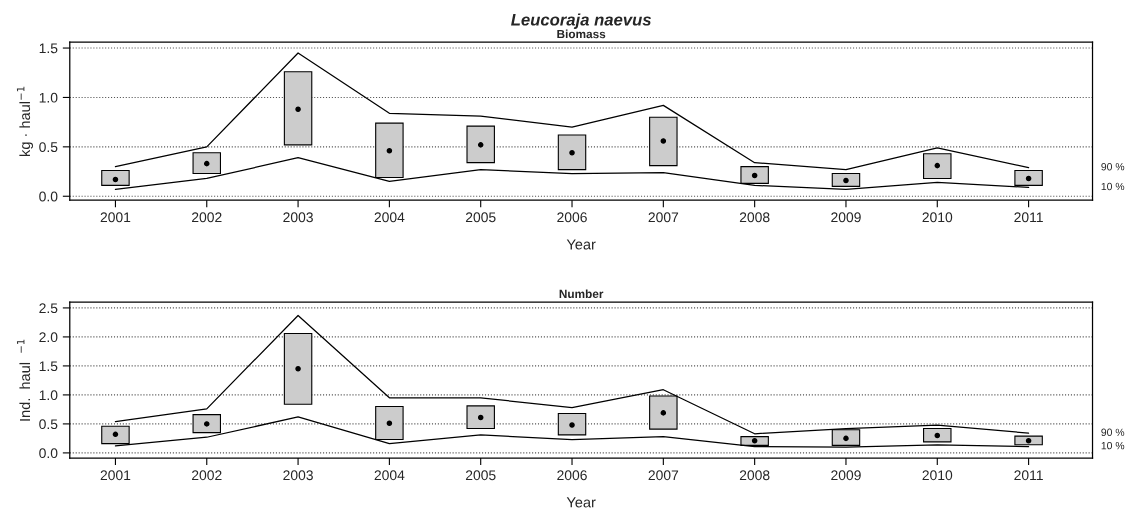 Image resolution: width=1144 pixels, height=520 pixels. What do you see at coordinates (48, 337) in the screenshot?
I see `y-tick-label: 2.0` at bounding box center [48, 337].